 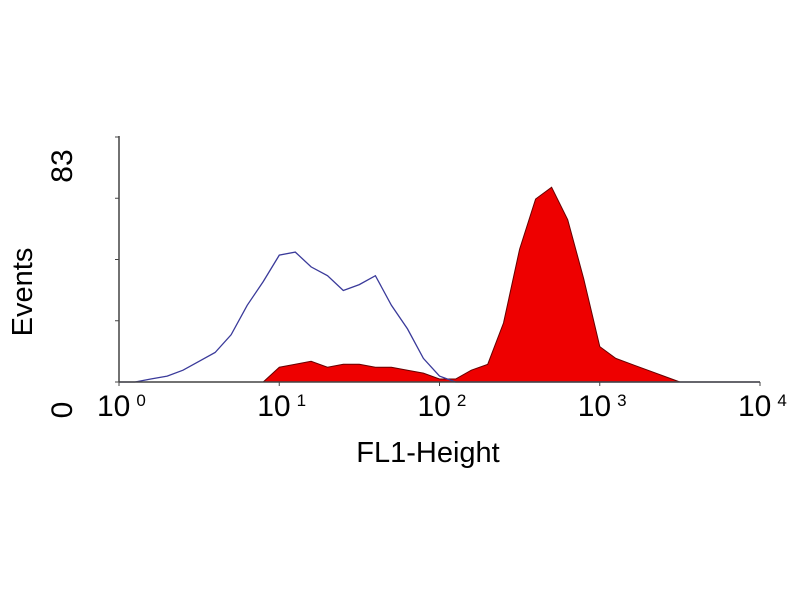 What do you see at coordinates (442, 406) in the screenshot?
I see `x-tick-label: 10 2` at bounding box center [442, 406].